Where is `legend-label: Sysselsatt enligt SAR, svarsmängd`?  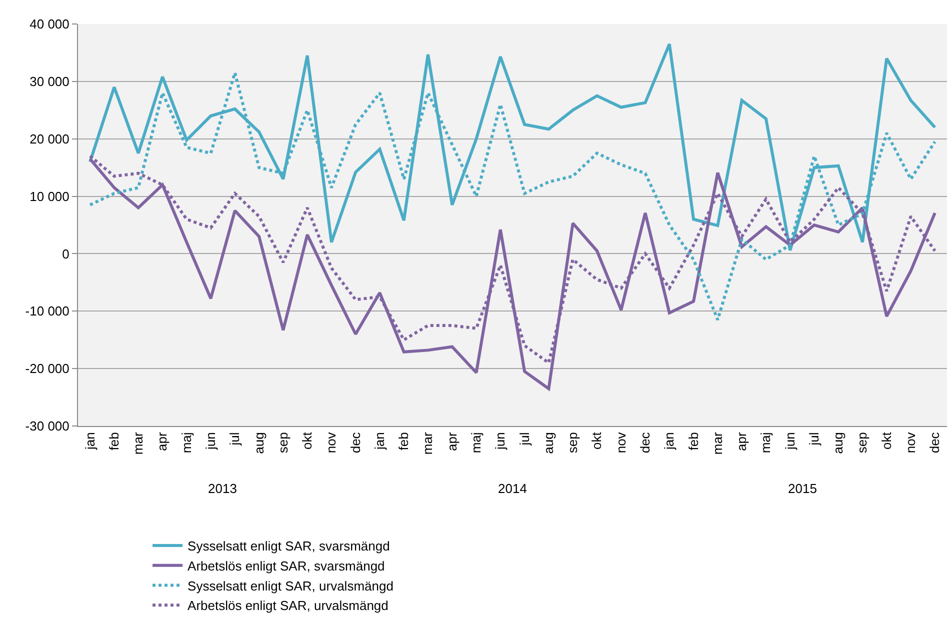 legend-label: Sysselsatt enligt SAR, svarsmängd is located at coordinates (289, 546).